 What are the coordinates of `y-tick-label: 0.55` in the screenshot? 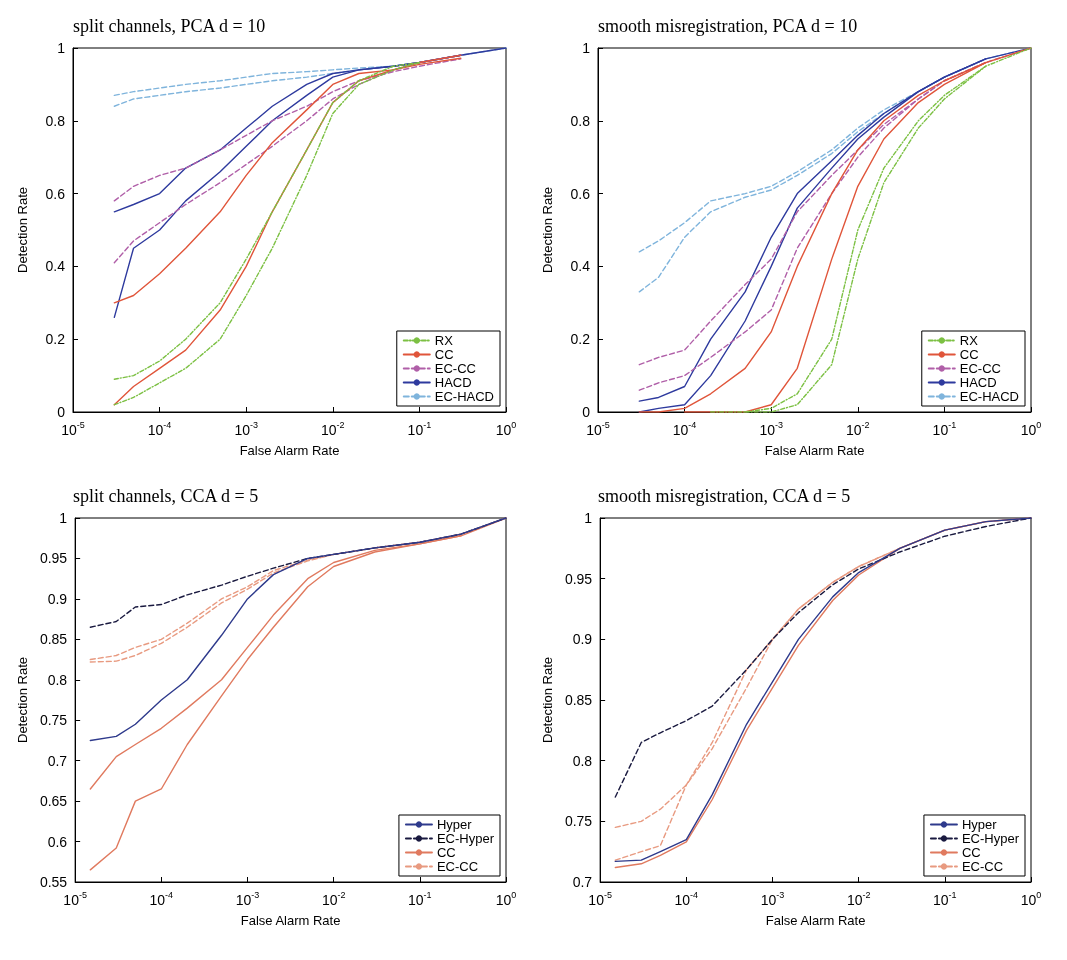 It's located at (53, 882).